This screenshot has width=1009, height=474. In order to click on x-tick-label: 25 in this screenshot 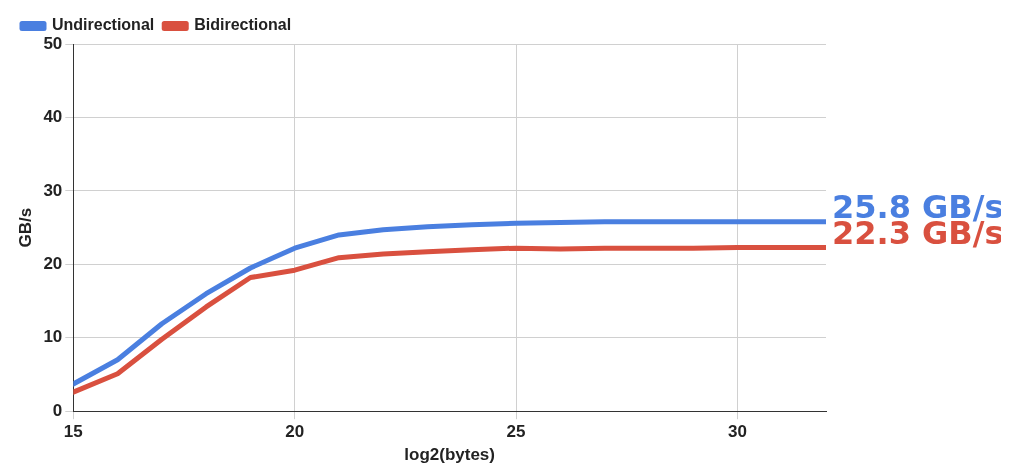, I will do `click(516, 432)`.